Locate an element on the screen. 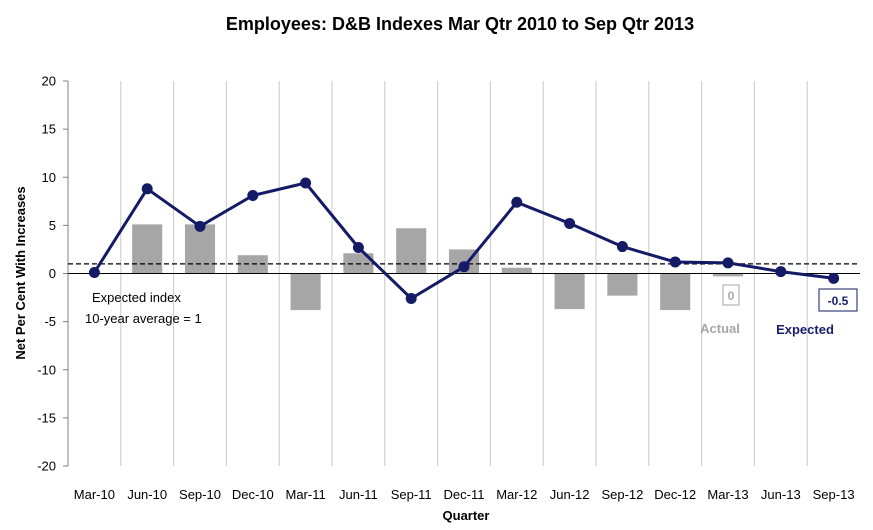 This screenshot has height=530, width=873. y-tick-label: 0 is located at coordinates (52, 273).